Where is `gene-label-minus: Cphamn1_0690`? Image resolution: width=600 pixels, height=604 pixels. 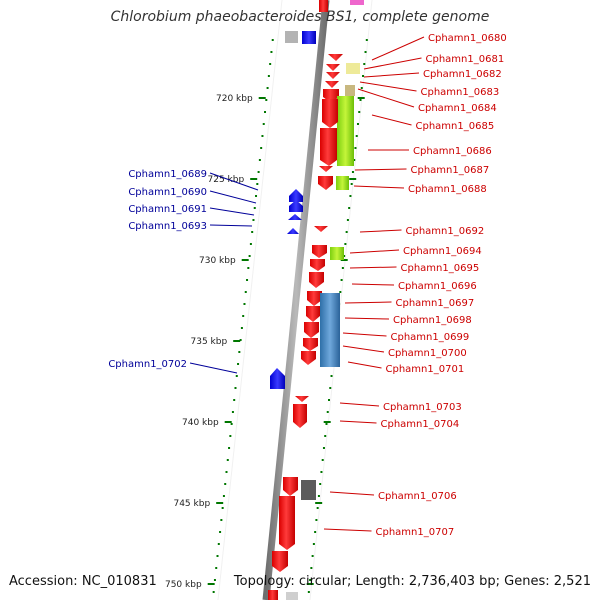
gene-label-minus: Cphamn1_0690 is located at coordinates (167, 192).